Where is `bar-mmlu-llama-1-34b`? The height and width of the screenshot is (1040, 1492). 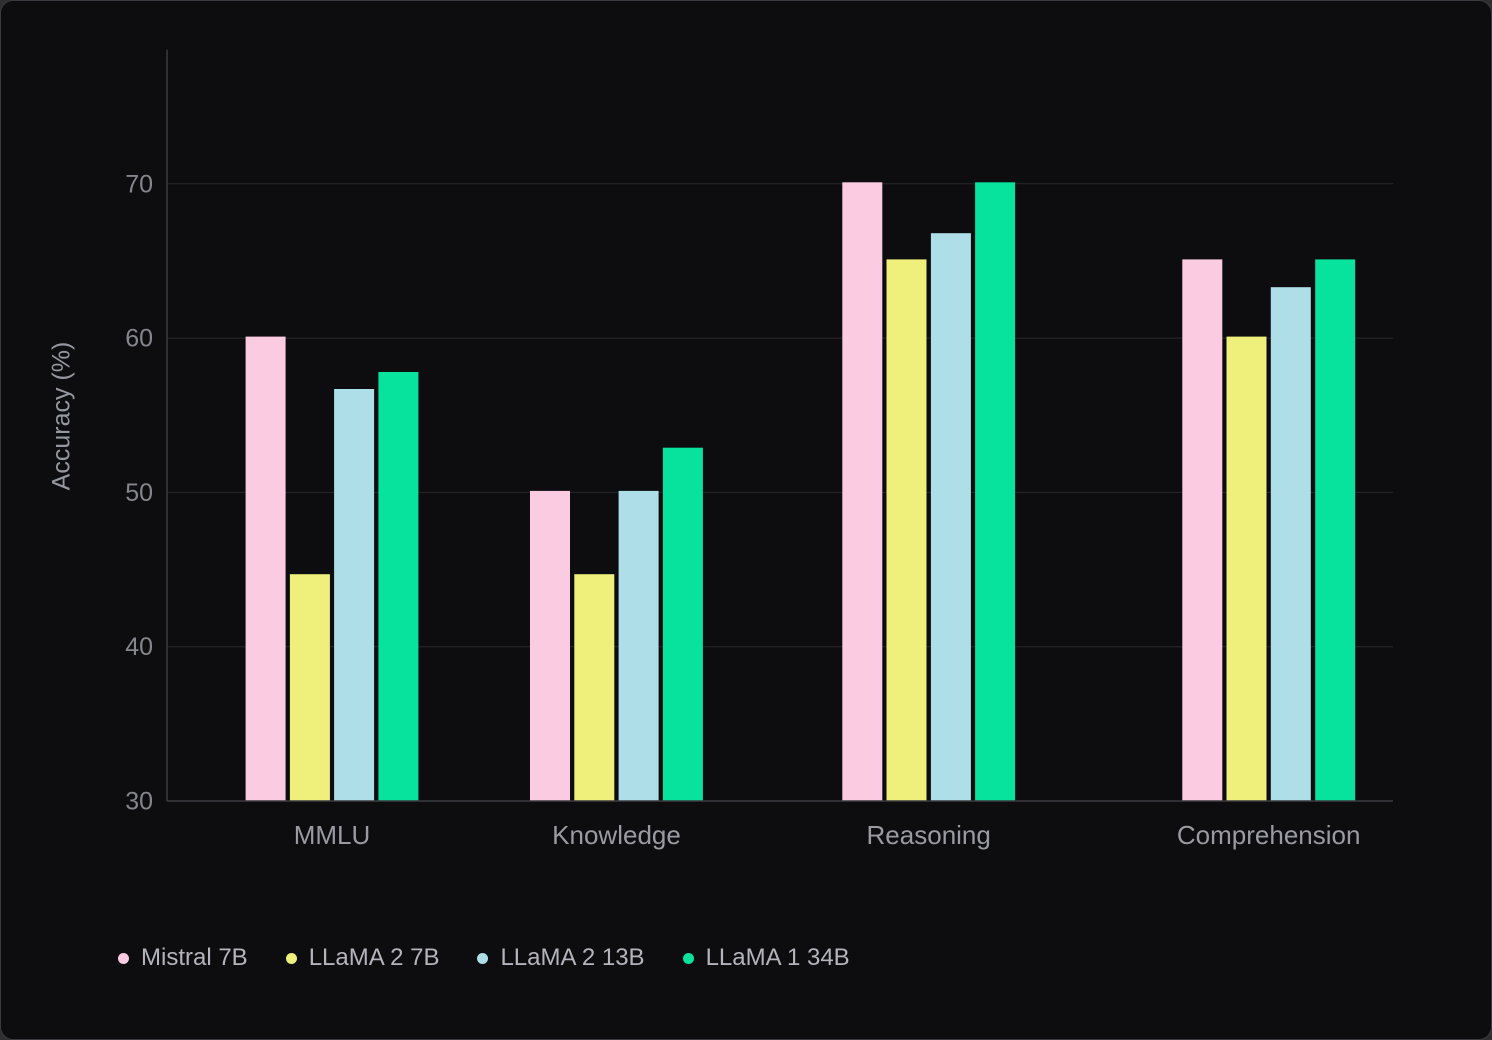 bar-mmlu-llama-1-34b is located at coordinates (398, 586).